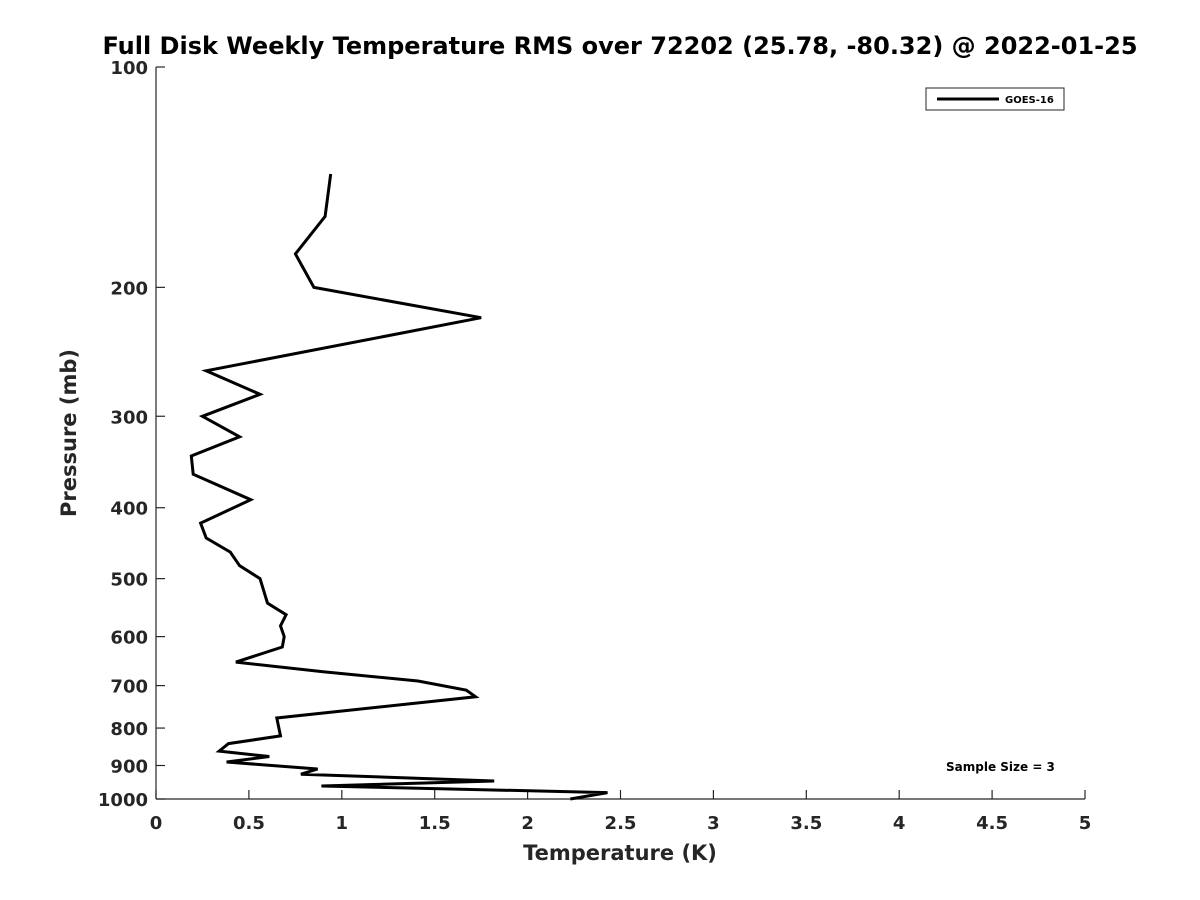  Describe the element at coordinates (129, 638) in the screenshot. I see `y-tick-label: 600` at that location.